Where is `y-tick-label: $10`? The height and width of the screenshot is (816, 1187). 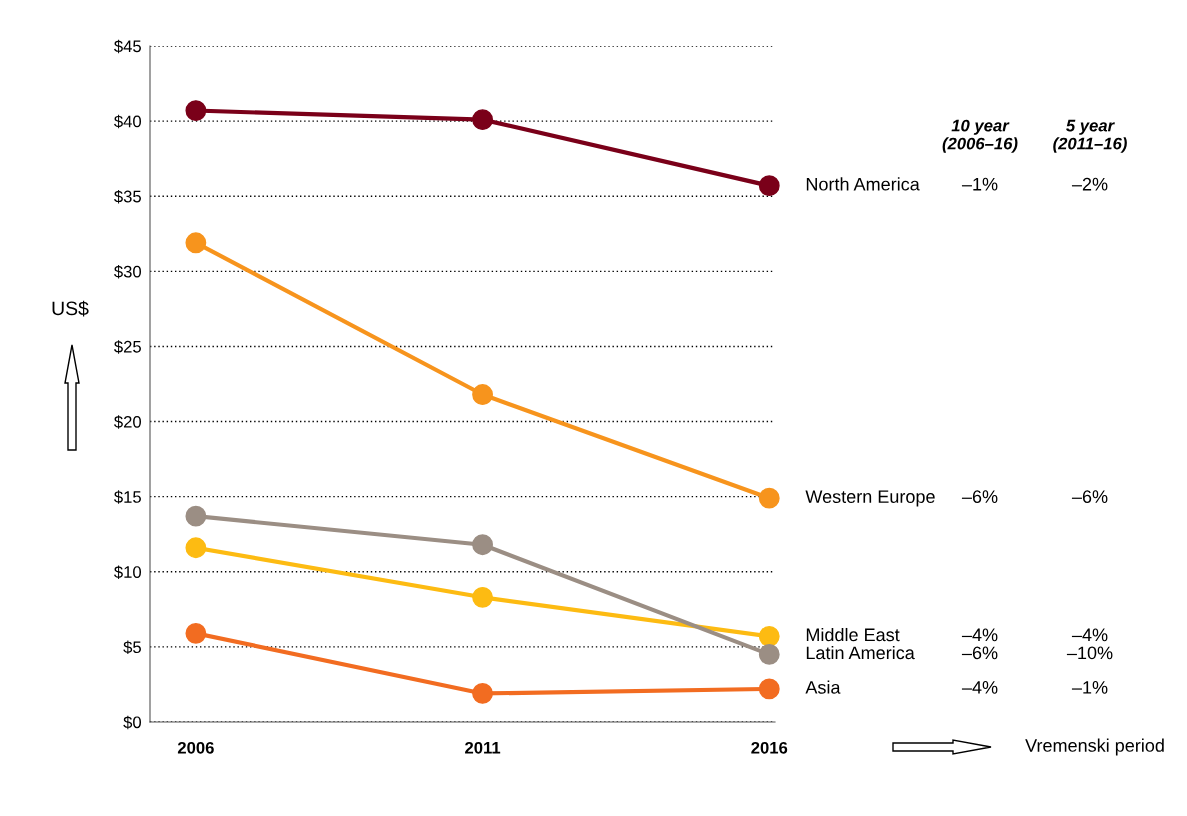
y-tick-label: $10 is located at coordinates (128, 572).